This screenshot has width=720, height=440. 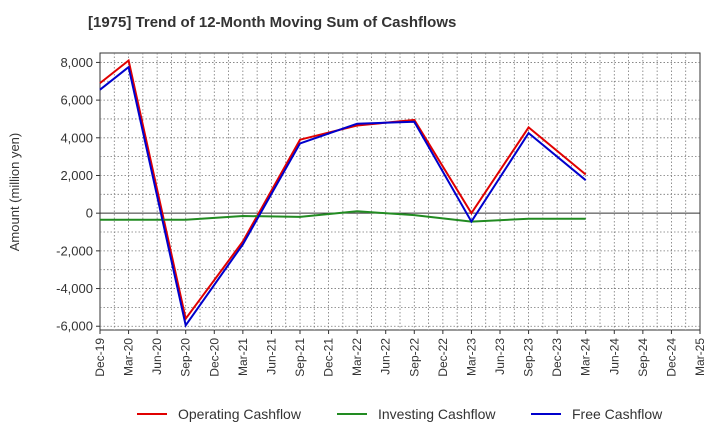 What do you see at coordinates (214, 357) in the screenshot?
I see `x-tick-label: Dec-20` at bounding box center [214, 357].